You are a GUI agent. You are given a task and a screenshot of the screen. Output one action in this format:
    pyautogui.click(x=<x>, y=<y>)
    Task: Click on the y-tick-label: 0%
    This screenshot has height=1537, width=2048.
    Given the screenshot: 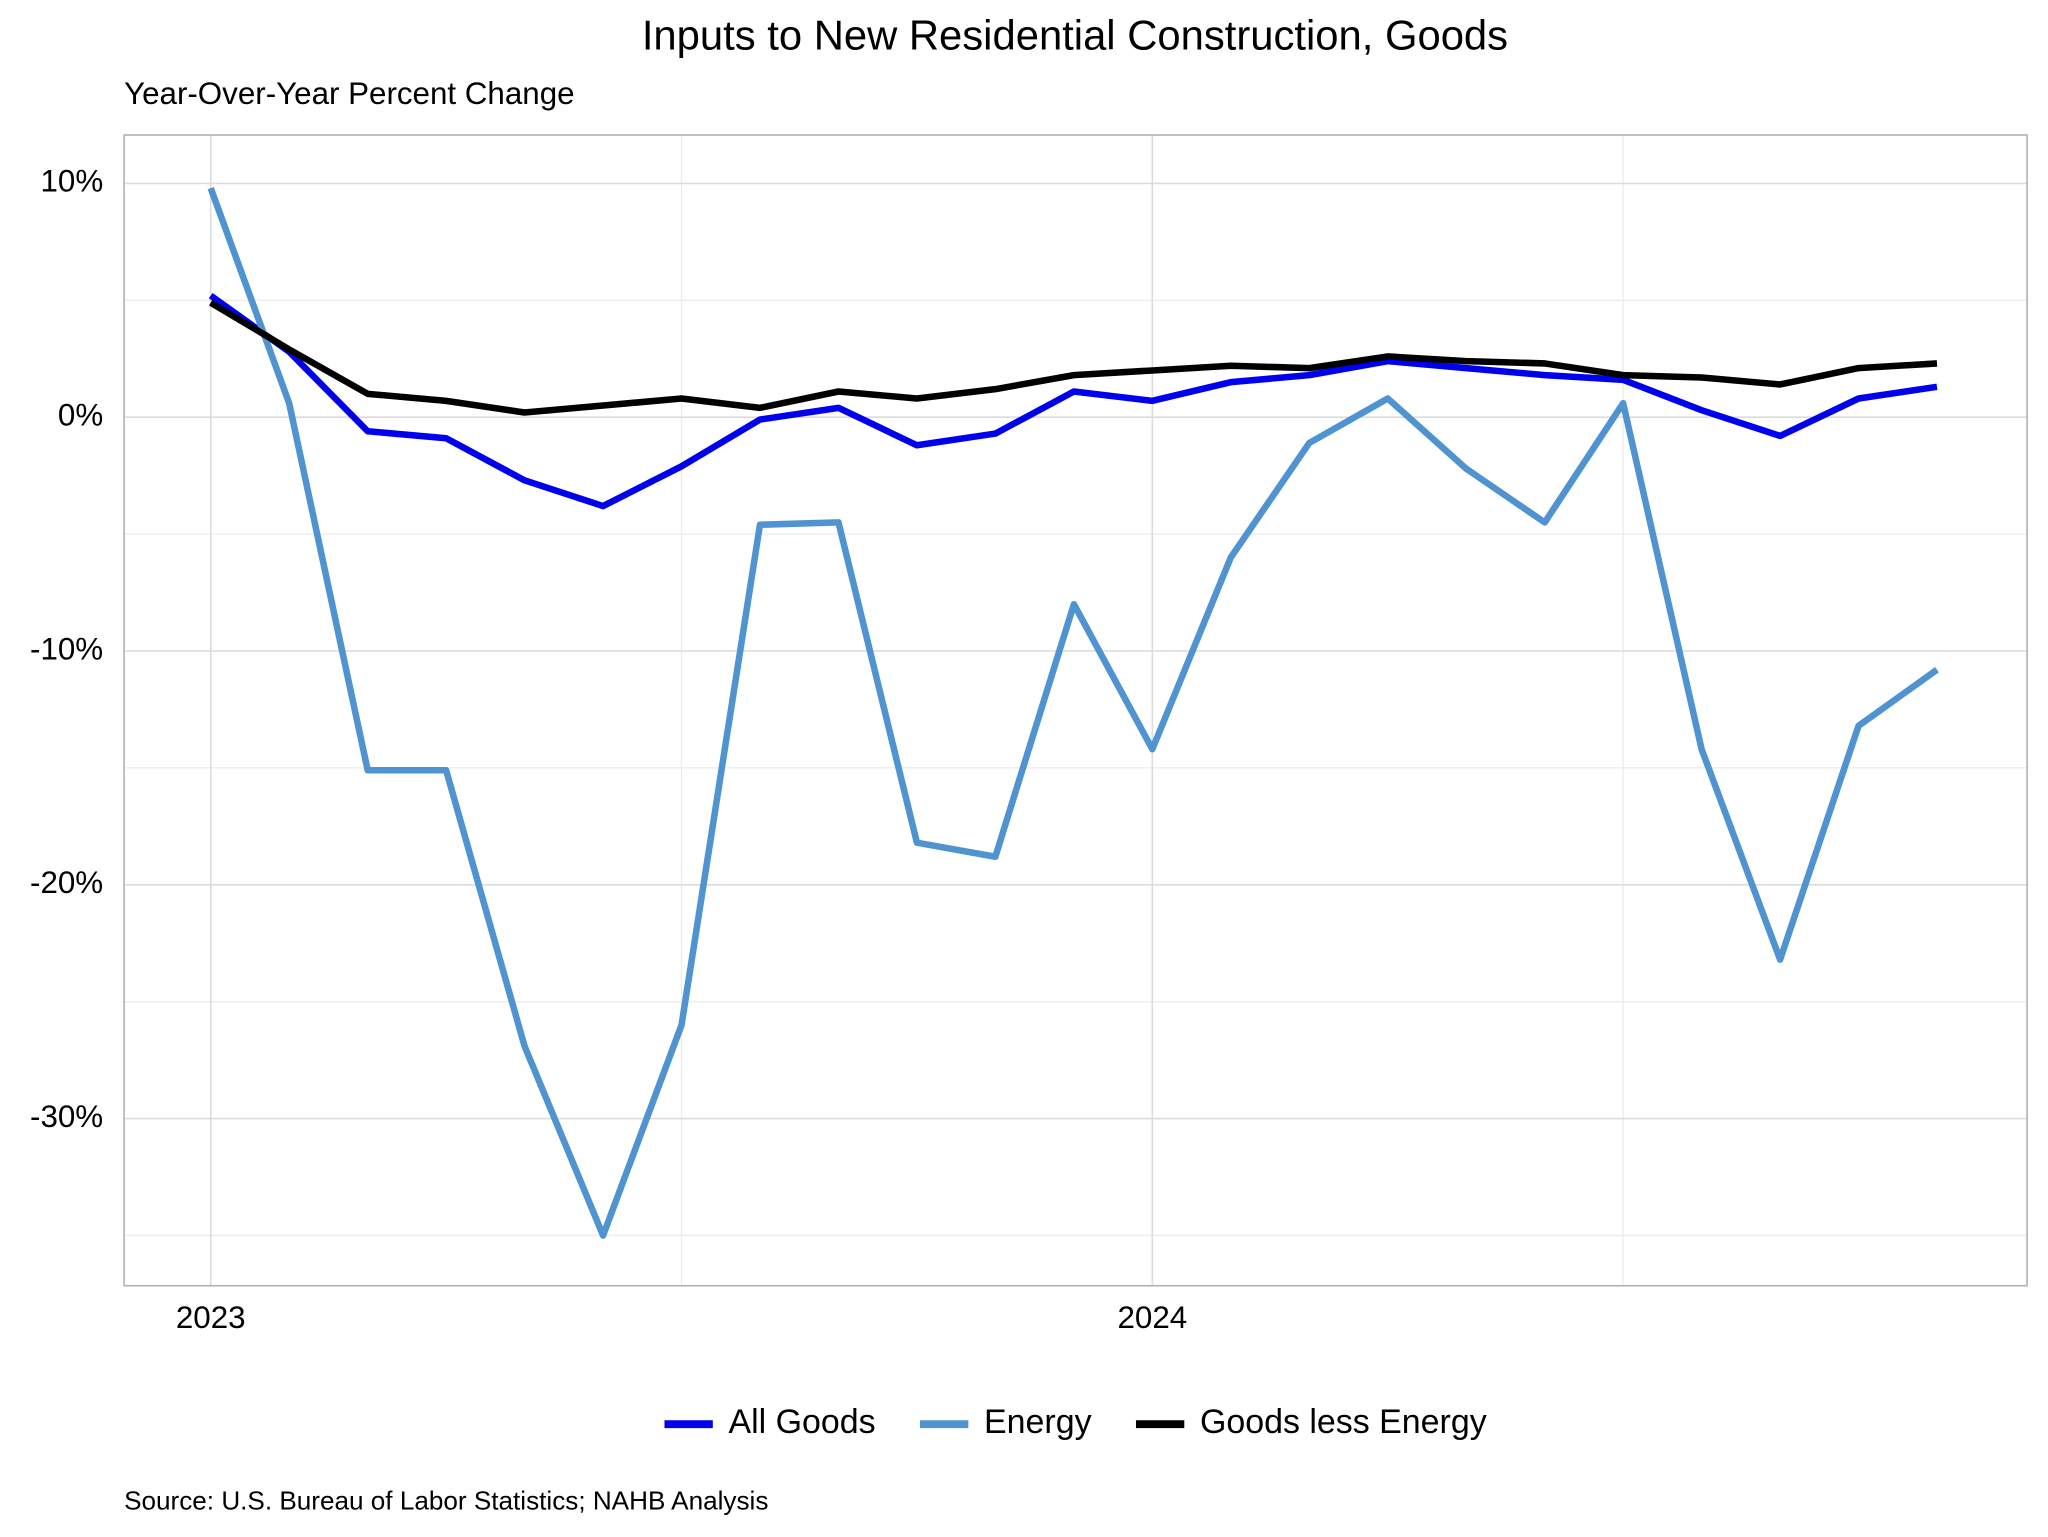 What is the action you would take?
    pyautogui.click(x=80, y=414)
    